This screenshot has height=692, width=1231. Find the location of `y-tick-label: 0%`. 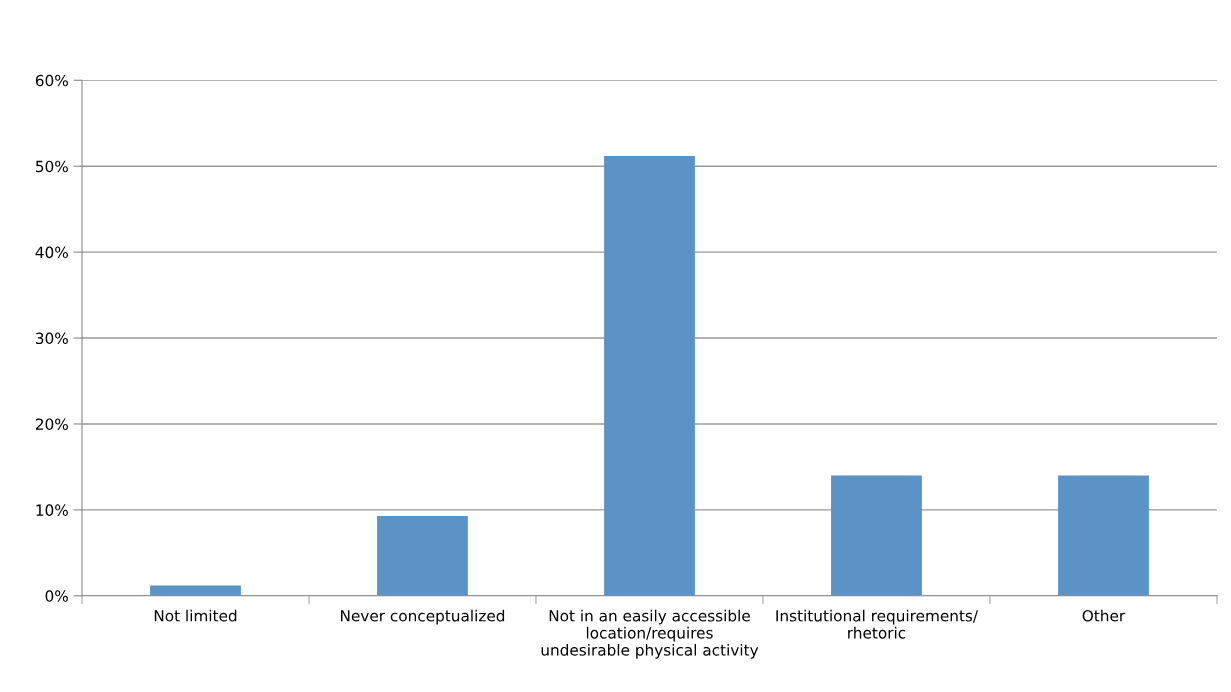

y-tick-label: 0% is located at coordinates (56, 596).